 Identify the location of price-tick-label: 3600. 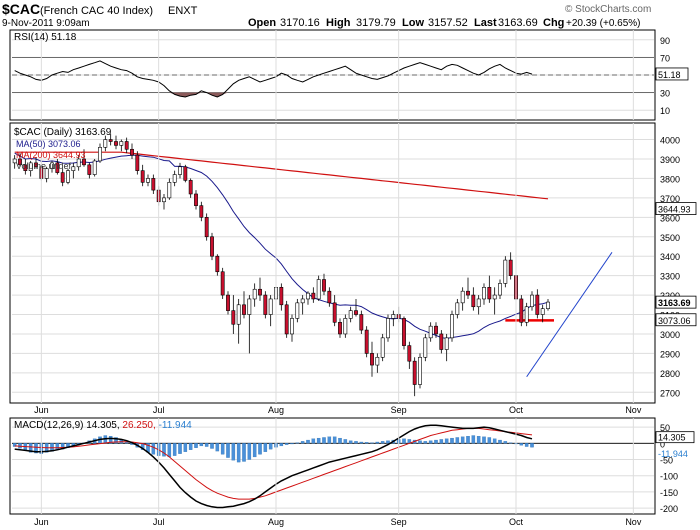
(670, 218).